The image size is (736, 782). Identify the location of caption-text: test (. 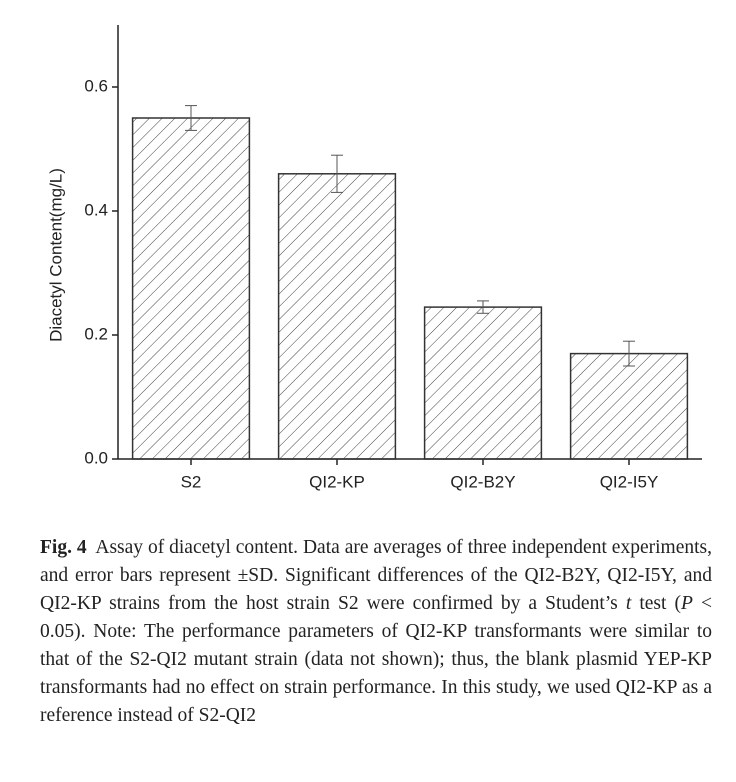
(656, 603).